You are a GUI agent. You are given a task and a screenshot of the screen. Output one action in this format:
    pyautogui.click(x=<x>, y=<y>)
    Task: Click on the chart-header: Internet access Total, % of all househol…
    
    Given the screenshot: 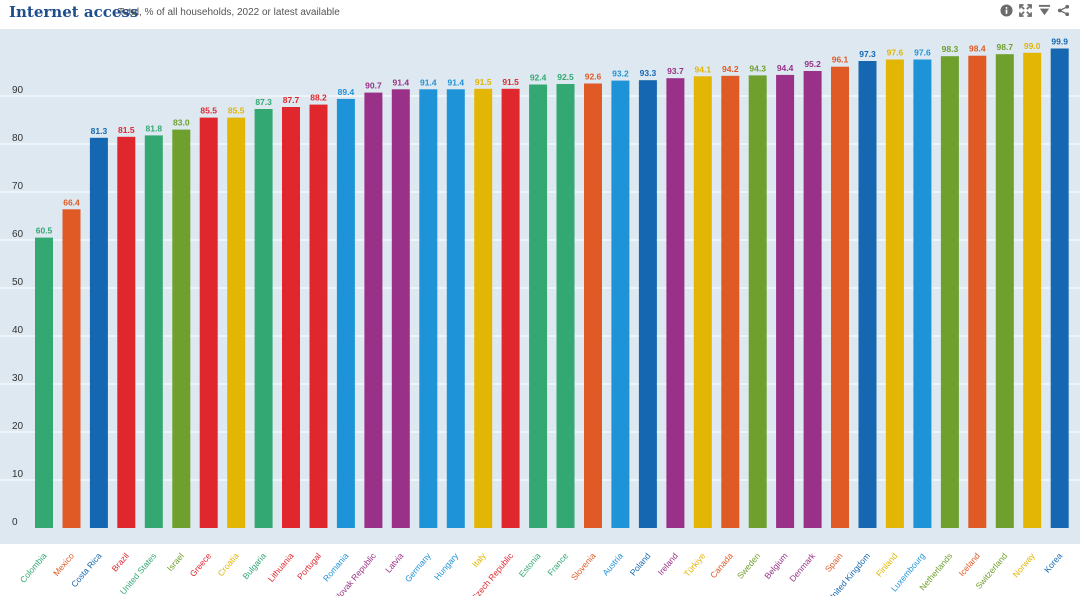 What is the action you would take?
    pyautogui.click(x=540, y=14)
    